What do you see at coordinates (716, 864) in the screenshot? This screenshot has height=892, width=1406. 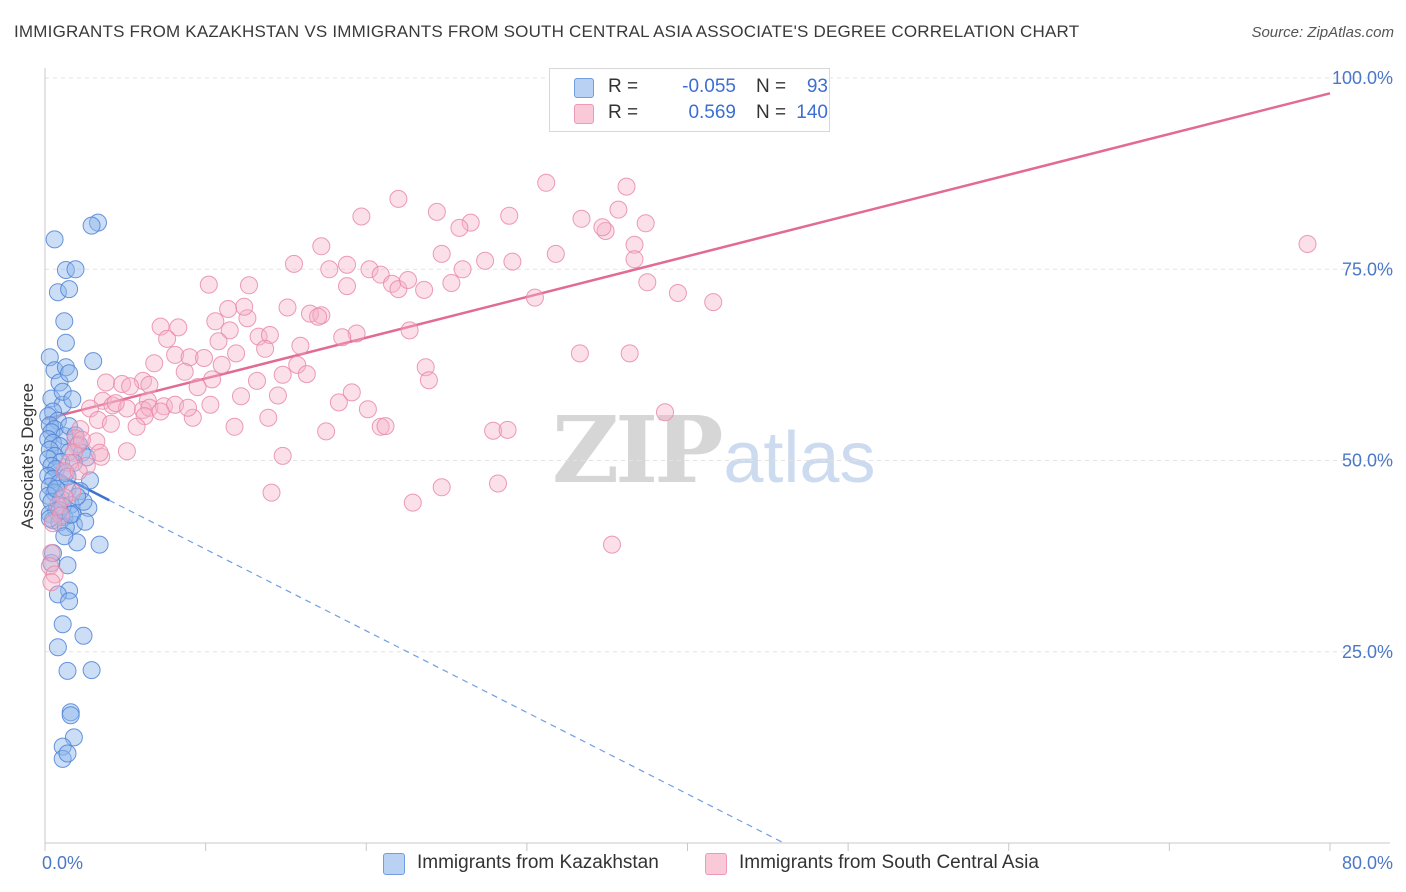 I see `series-swatch-pink` at bounding box center [716, 864].